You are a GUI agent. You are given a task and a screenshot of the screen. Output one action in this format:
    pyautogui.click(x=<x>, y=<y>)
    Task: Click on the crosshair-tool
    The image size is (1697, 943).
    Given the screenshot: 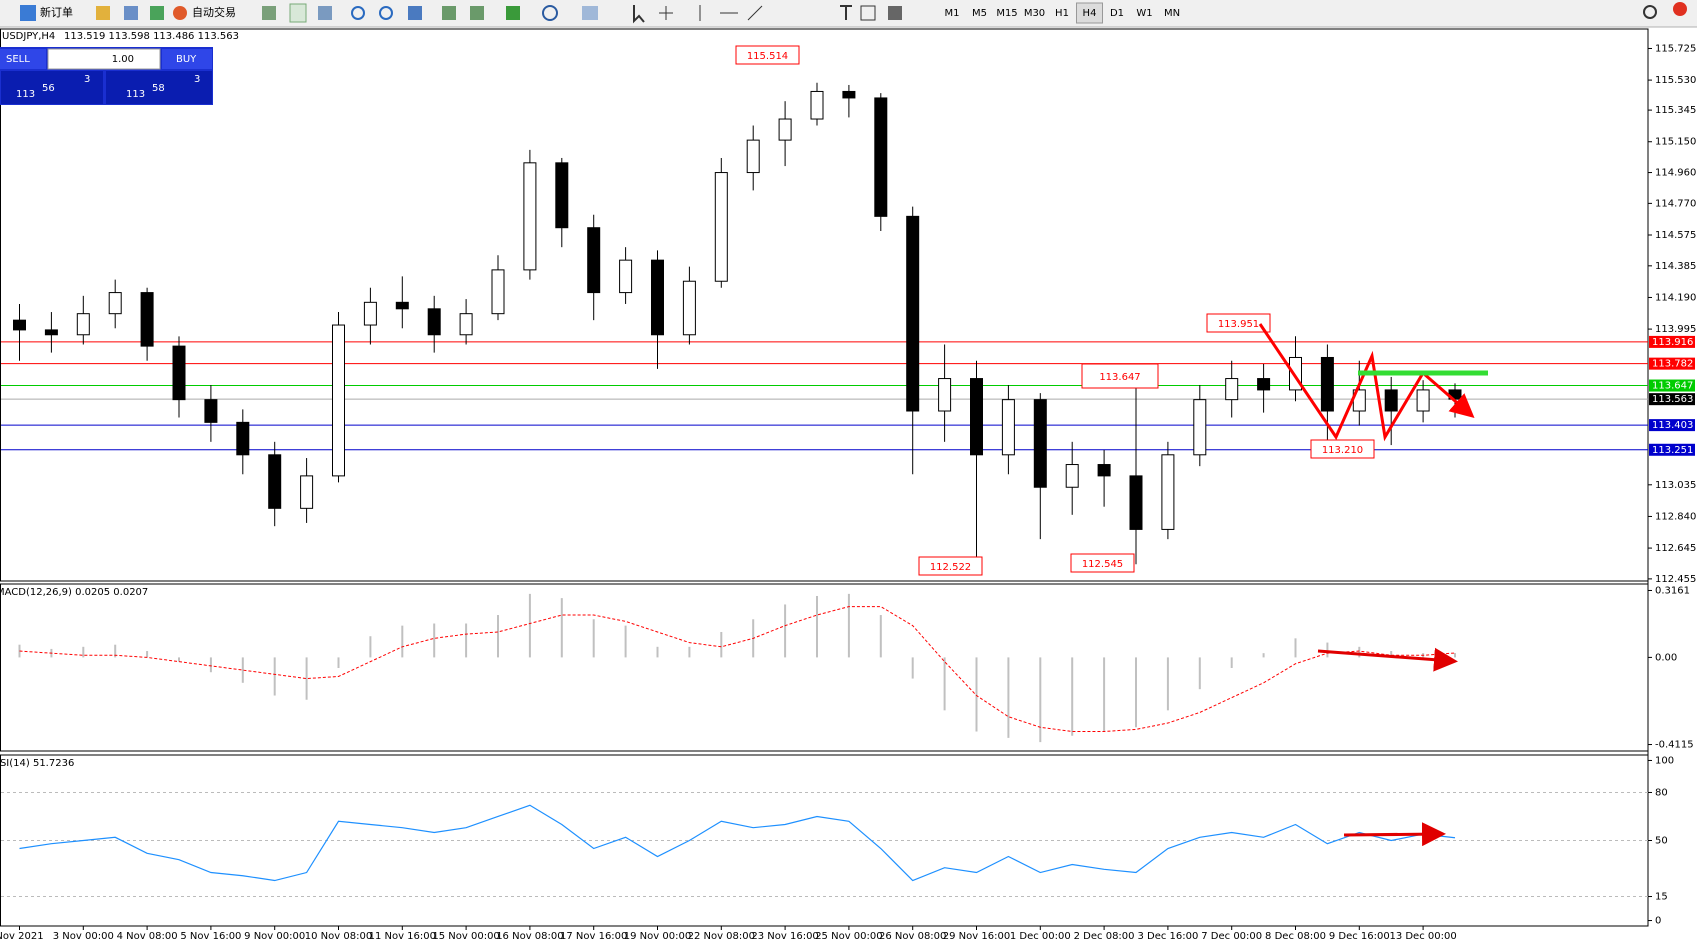 What is the action you would take?
    pyautogui.click(x=666, y=13)
    